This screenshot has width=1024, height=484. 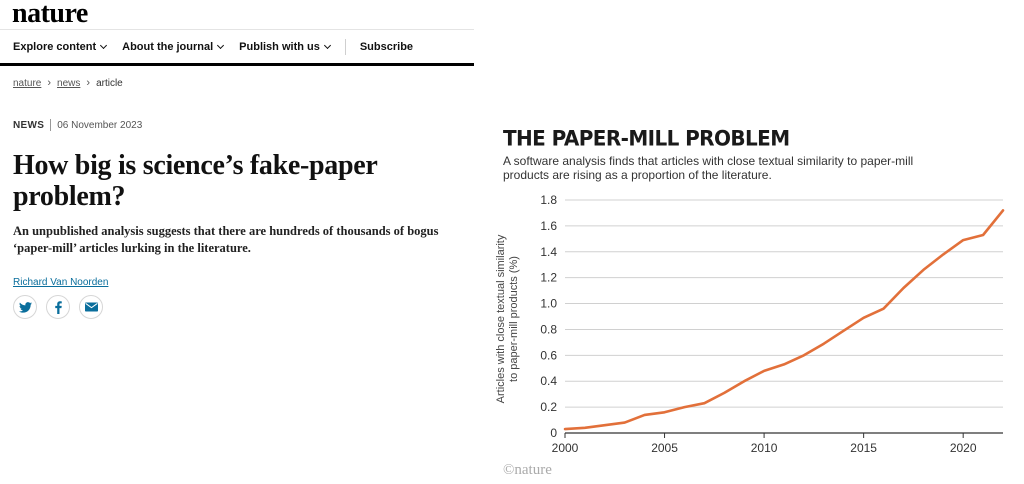 I want to click on facebook-icon, so click(x=58, y=307).